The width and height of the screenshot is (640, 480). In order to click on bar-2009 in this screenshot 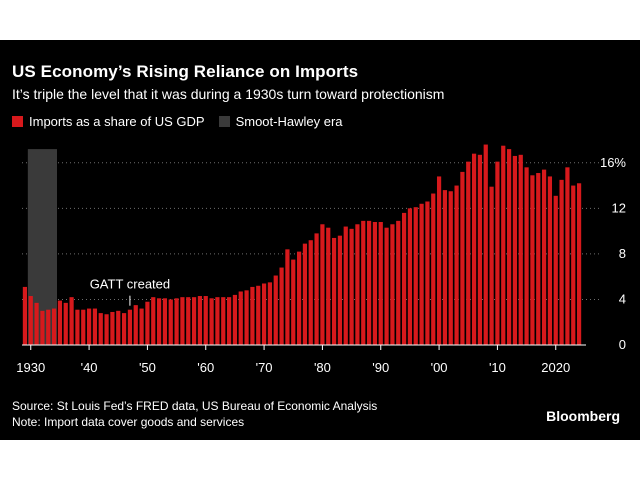, I will do `click(491, 265)`.